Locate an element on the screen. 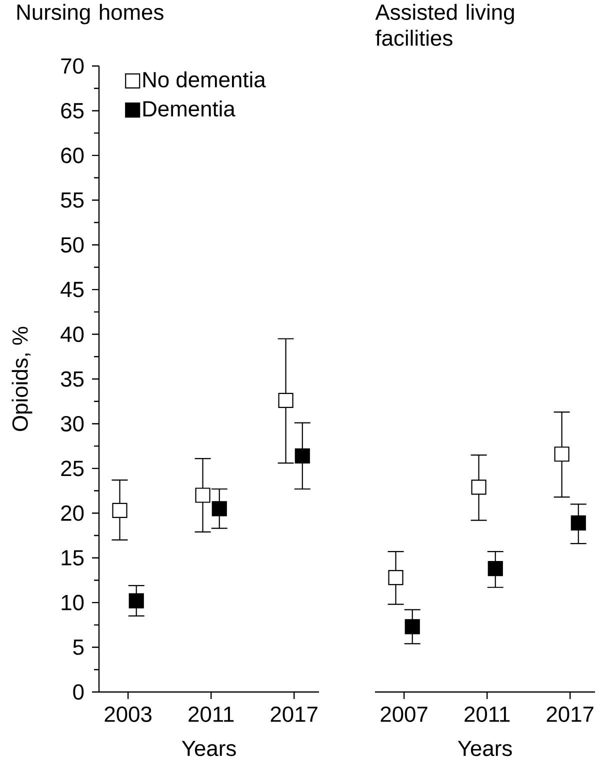 Image resolution: width=598 pixels, height=780 pixels. y-tick-label: 15 is located at coordinates (73, 558).